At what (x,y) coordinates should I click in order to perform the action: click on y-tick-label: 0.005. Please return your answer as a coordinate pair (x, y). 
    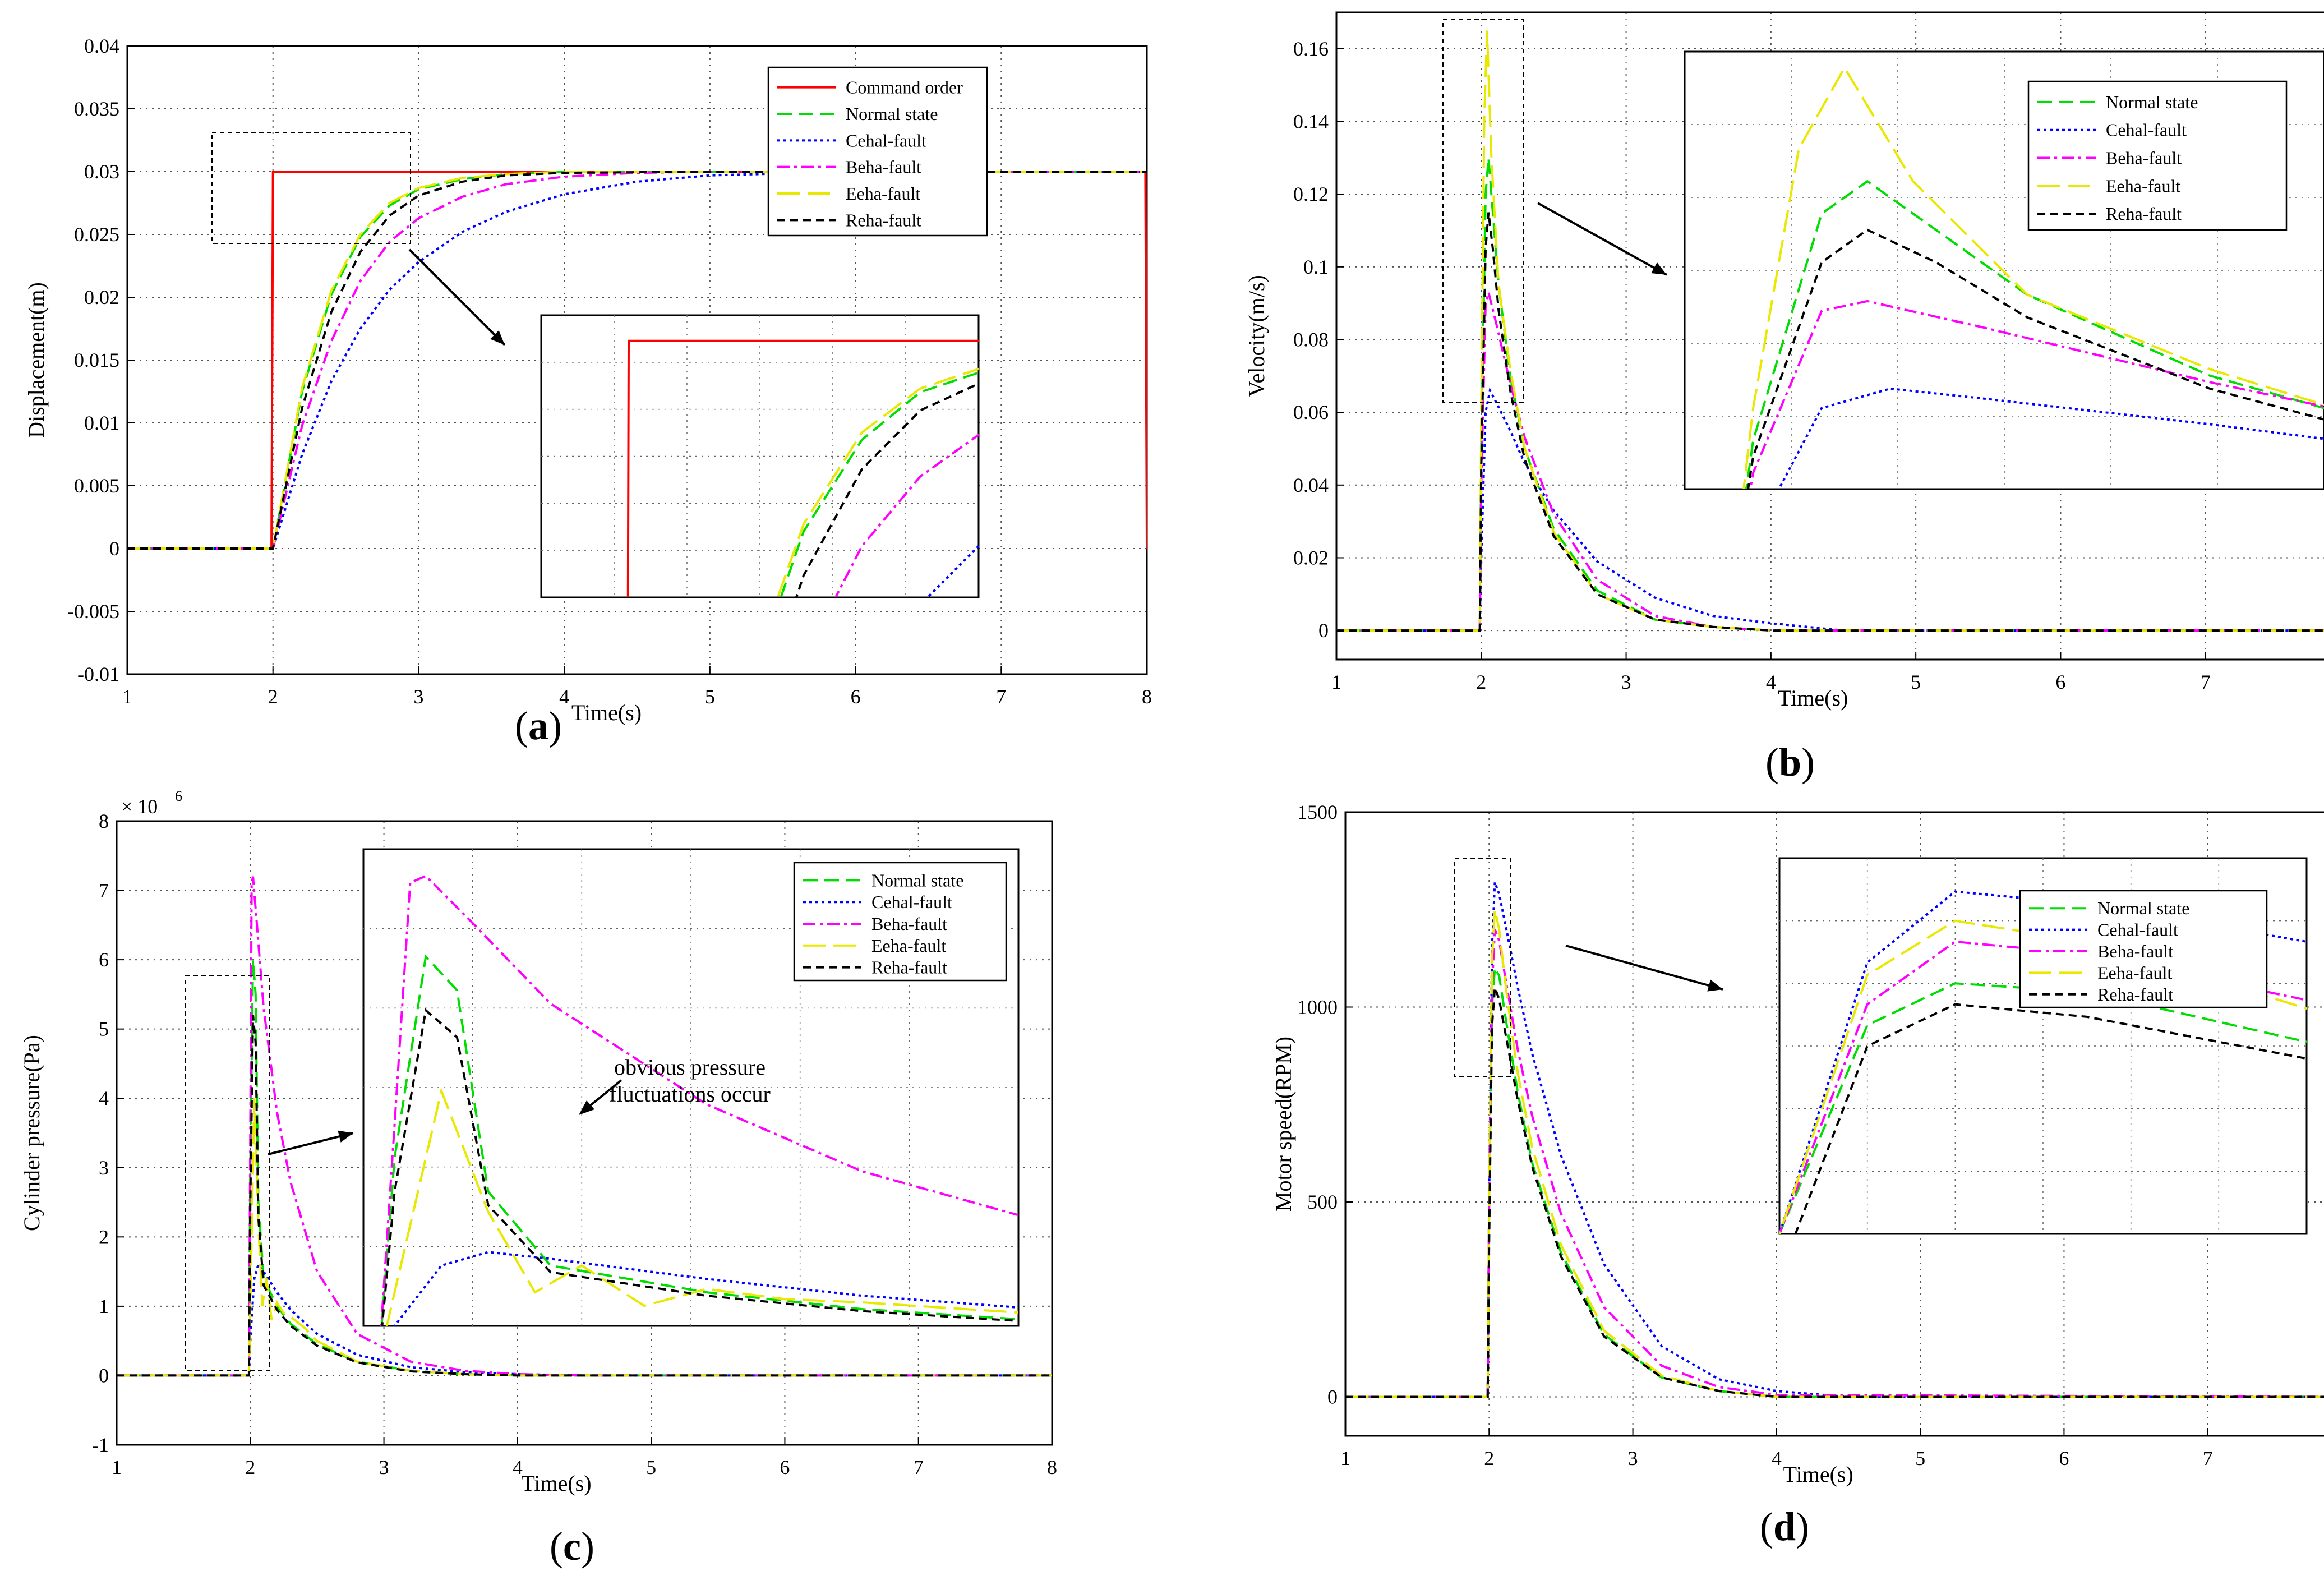
    Looking at the image, I should click on (97, 486).